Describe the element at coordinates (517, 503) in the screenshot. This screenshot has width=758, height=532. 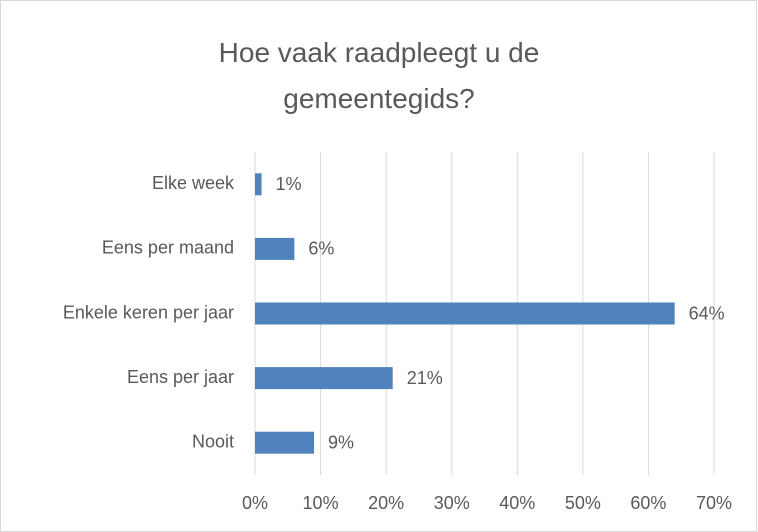
I see `x-tick-label: 40%` at that location.